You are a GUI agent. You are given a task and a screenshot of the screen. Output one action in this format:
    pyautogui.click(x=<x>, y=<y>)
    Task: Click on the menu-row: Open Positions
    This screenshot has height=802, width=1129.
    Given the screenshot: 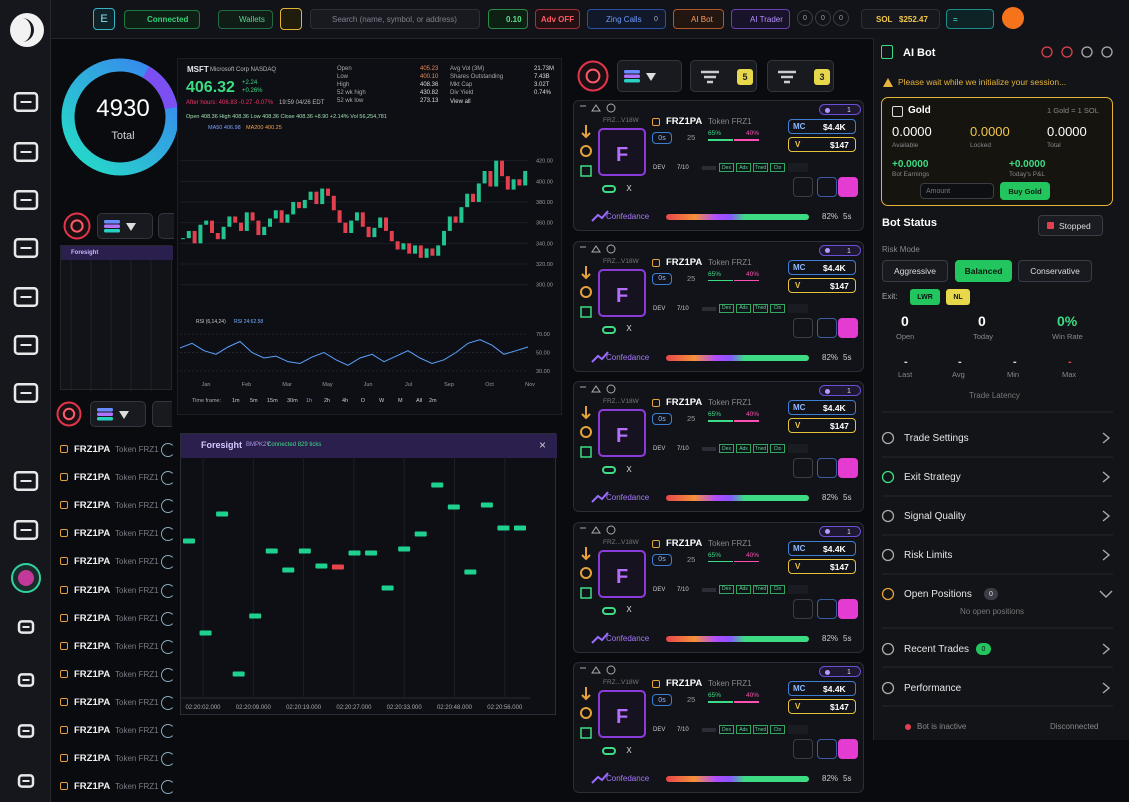 What is the action you would take?
    pyautogui.click(x=998, y=594)
    